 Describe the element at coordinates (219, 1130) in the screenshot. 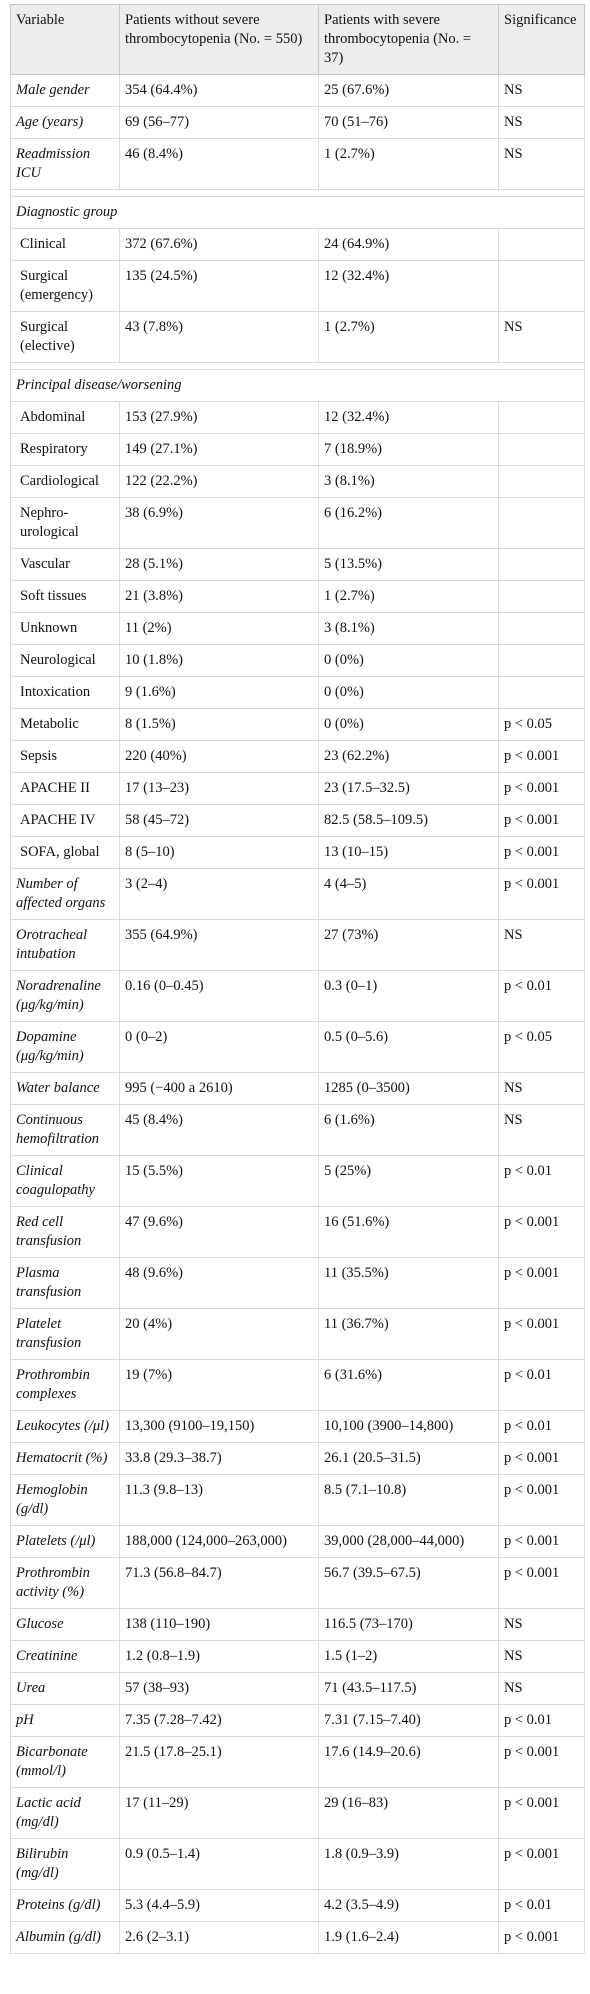

I see `cell: 45 (8.4%)` at that location.